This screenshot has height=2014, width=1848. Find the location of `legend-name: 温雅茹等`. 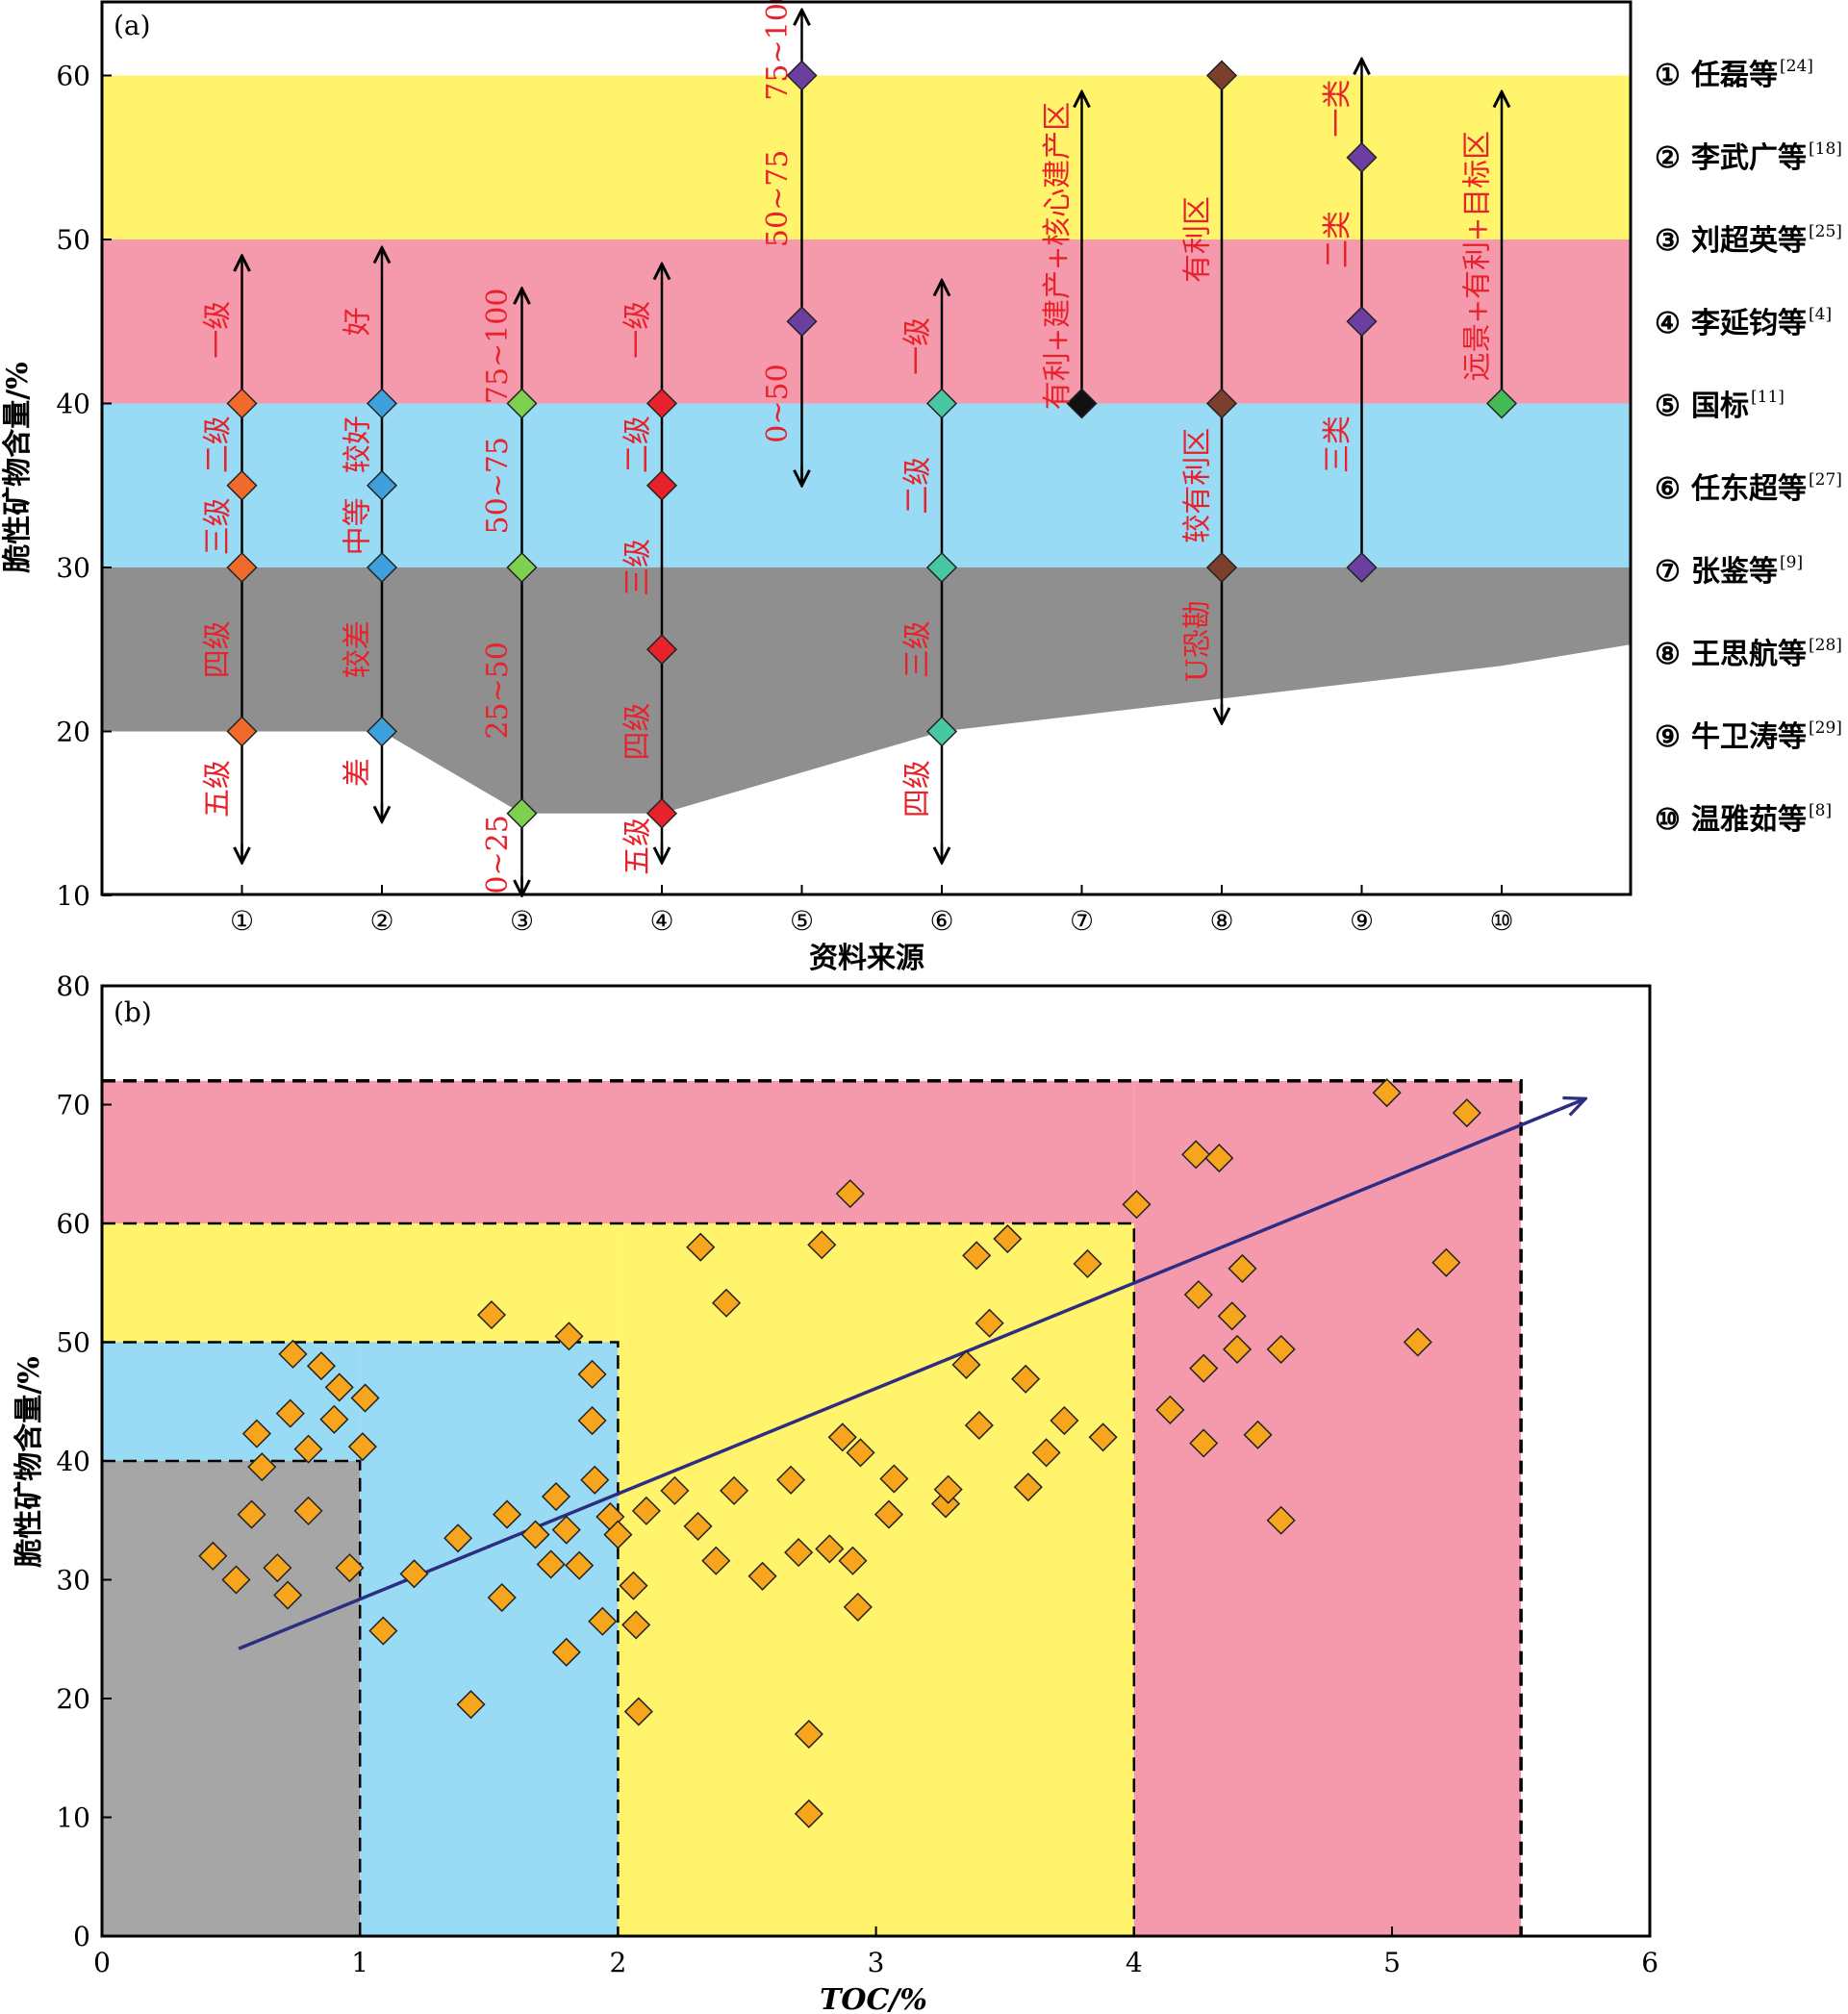

legend-name: 温雅茹等 is located at coordinates (1749, 820).